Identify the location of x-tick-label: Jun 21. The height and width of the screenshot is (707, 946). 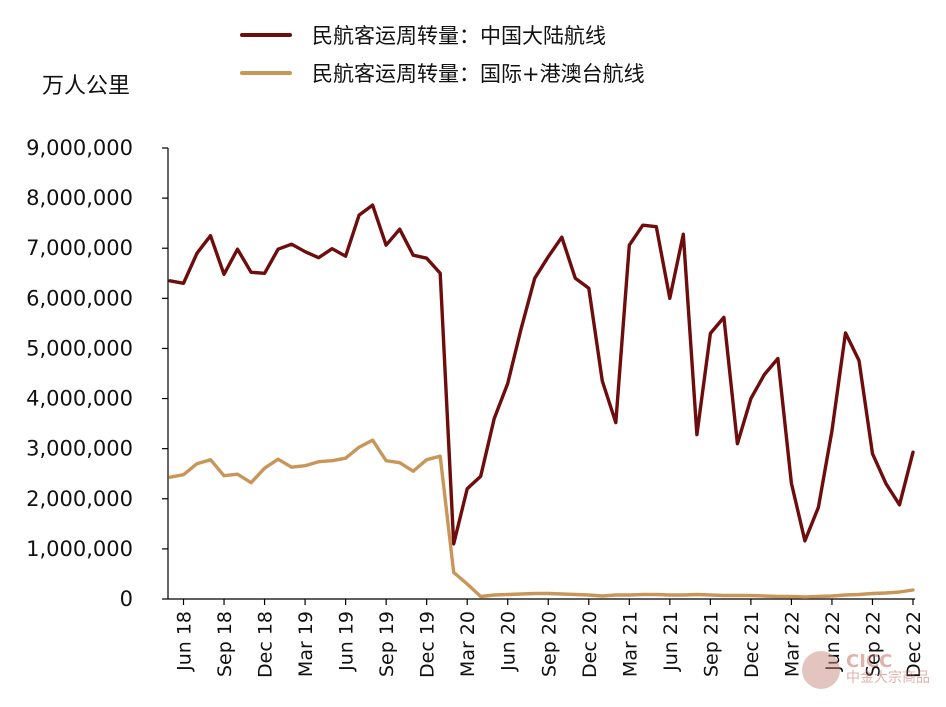
(671, 641).